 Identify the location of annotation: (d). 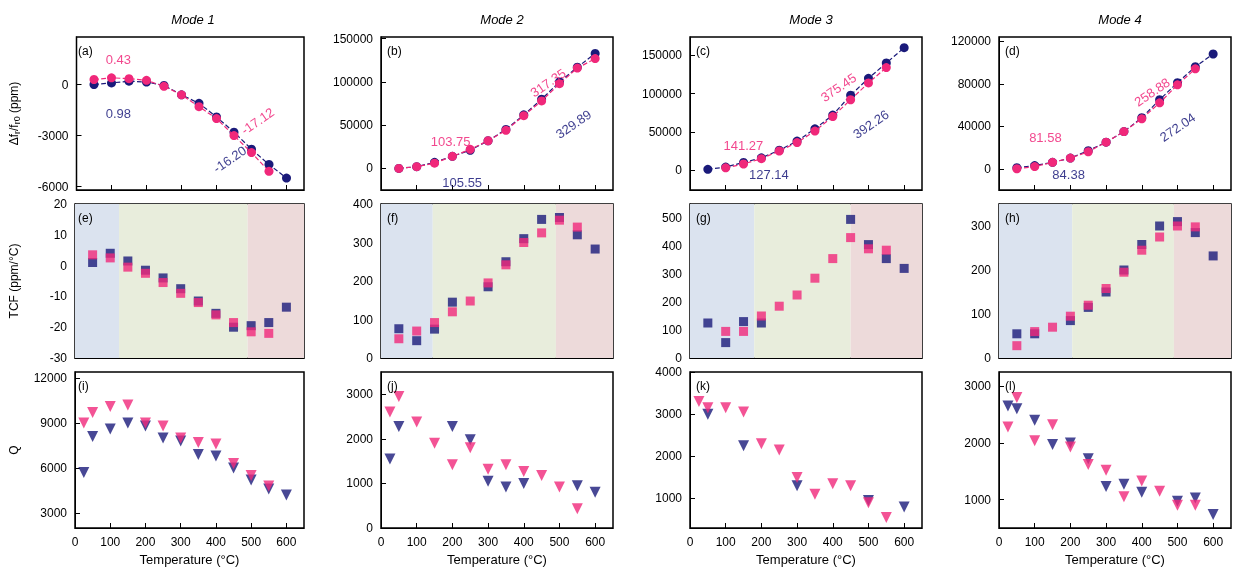
(1012, 51).